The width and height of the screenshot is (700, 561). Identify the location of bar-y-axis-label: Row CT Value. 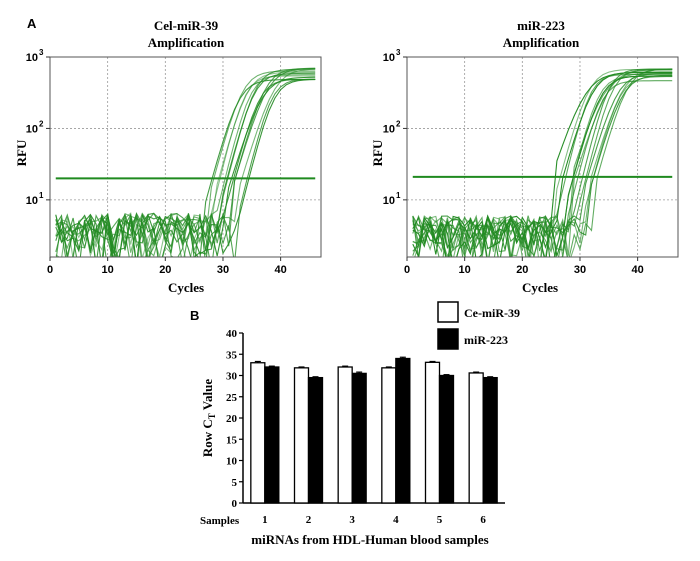
(208, 418).